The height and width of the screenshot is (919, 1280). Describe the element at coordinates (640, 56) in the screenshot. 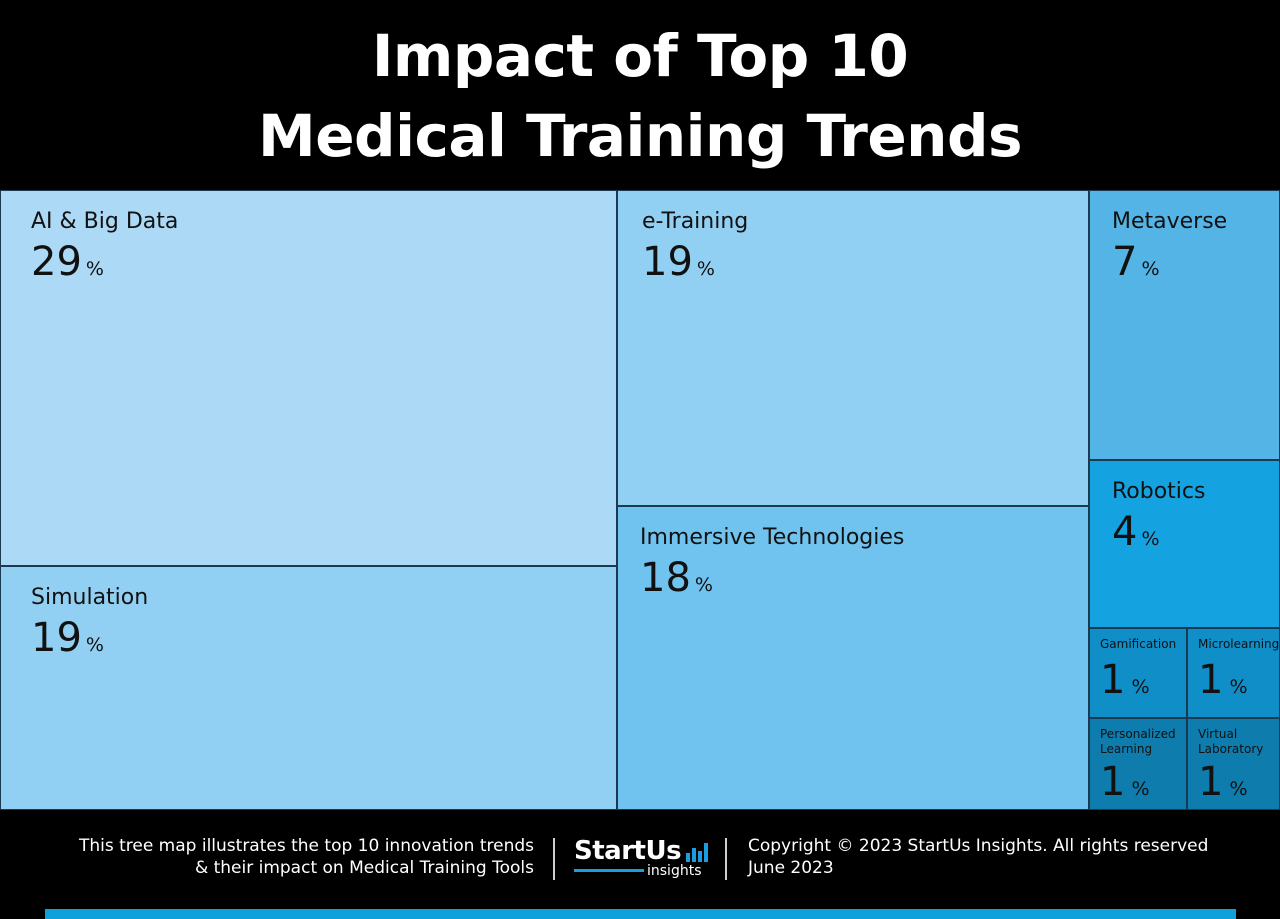

I see `title-line-1: Impact of Top 10` at that location.